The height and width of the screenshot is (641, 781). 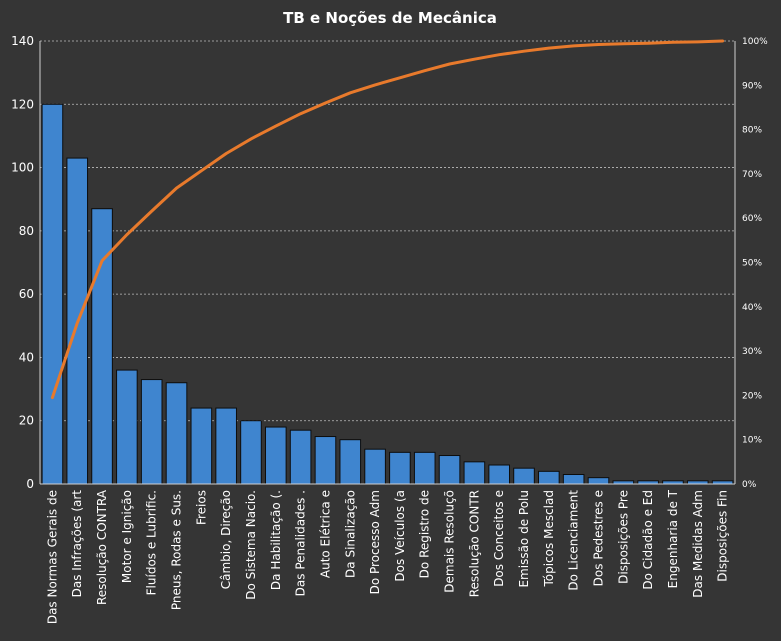 I want to click on chart-title: TB e Noções de Mecânica, so click(x=390, y=18).